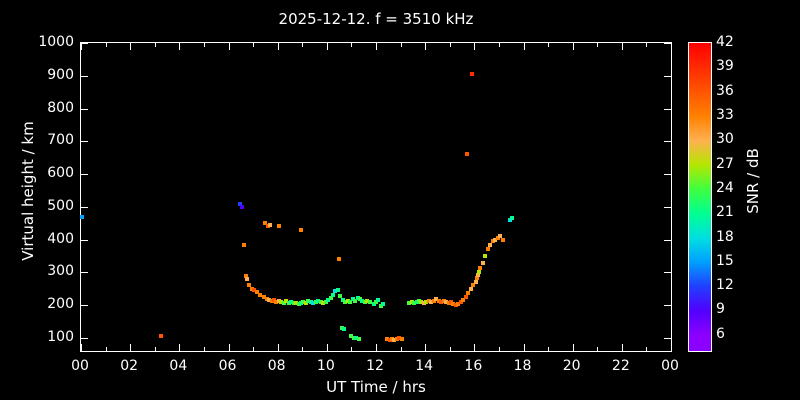 Image resolution: width=800 pixels, height=400 pixels. What do you see at coordinates (720, 333) in the screenshot?
I see `colorbar-tick-label: 6` at bounding box center [720, 333].